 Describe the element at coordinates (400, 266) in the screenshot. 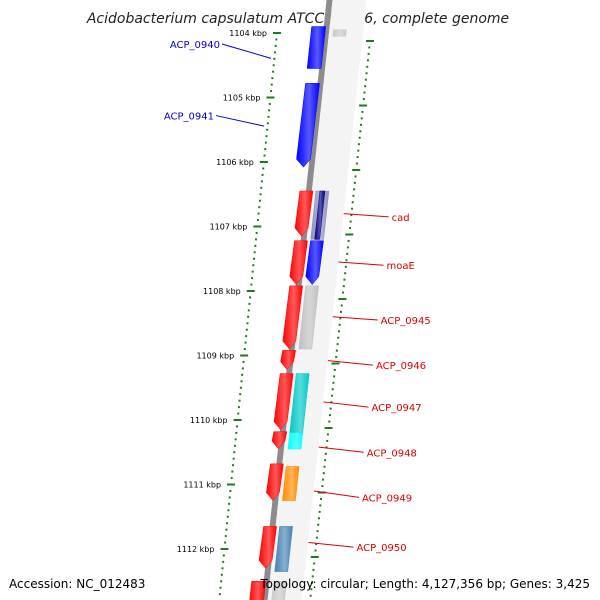

I see `gene-label: moaE` at that location.